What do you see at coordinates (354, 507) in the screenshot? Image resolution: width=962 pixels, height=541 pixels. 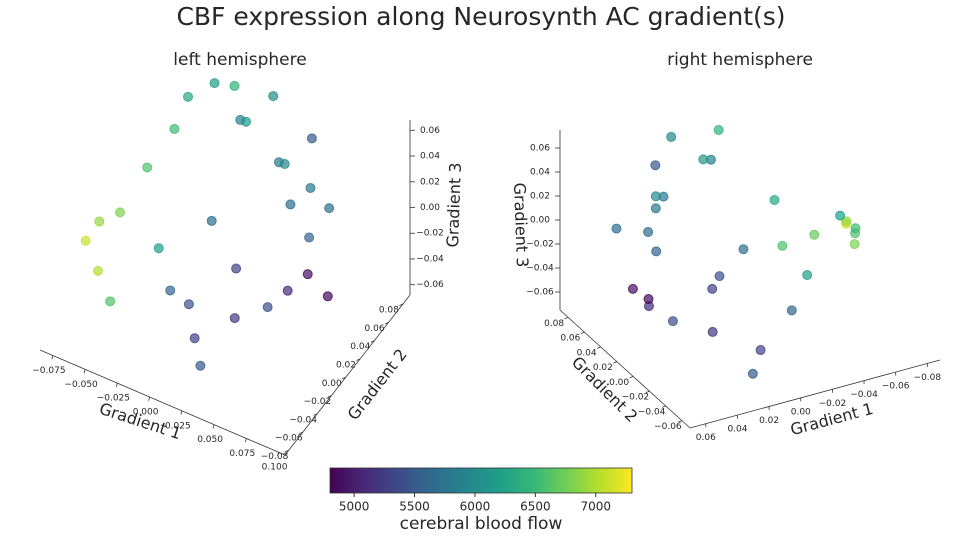 I see `colorbar-tick-label: 5000` at bounding box center [354, 507].